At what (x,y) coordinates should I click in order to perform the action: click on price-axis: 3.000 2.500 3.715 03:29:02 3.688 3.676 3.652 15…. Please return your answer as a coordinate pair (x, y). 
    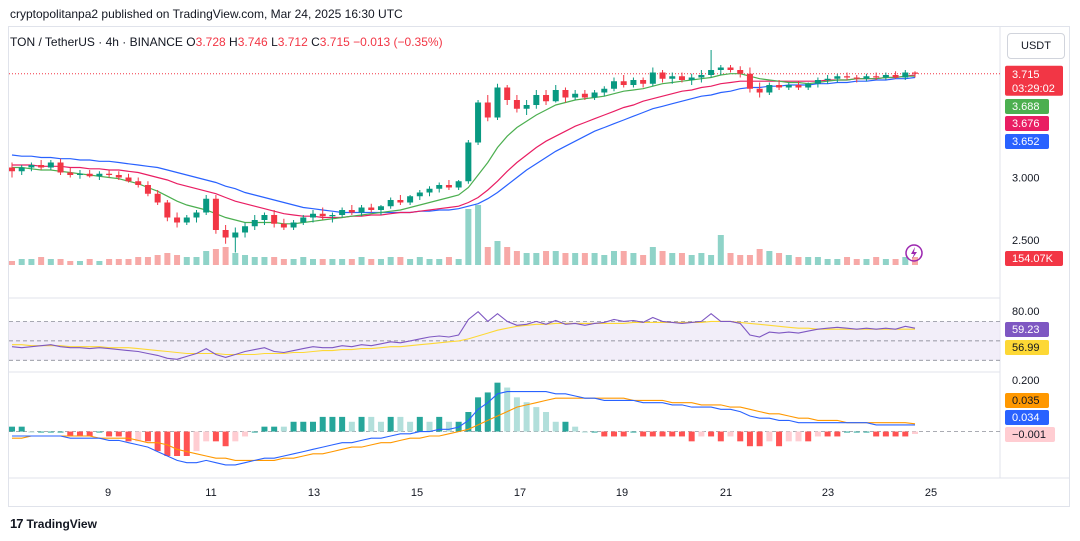
    Looking at the image, I should click on (1034, 253).